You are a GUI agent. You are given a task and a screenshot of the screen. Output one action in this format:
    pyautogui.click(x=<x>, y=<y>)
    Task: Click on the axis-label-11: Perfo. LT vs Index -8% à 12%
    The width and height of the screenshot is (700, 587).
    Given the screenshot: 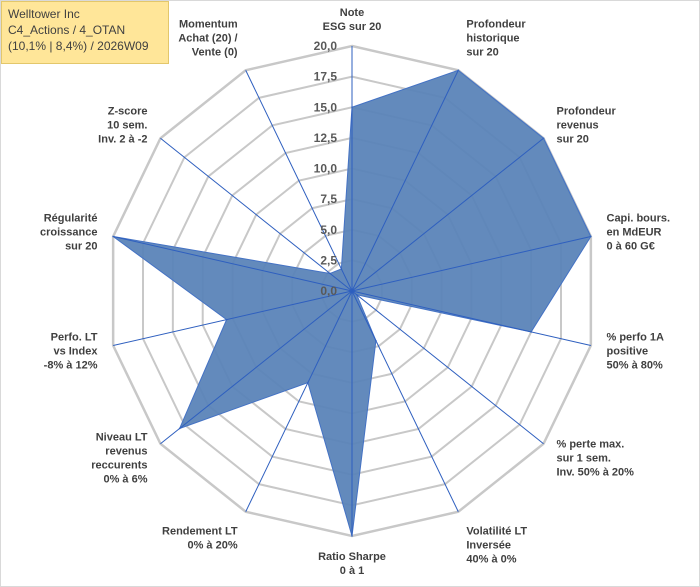 What is the action you would take?
    pyautogui.click(x=71, y=351)
    